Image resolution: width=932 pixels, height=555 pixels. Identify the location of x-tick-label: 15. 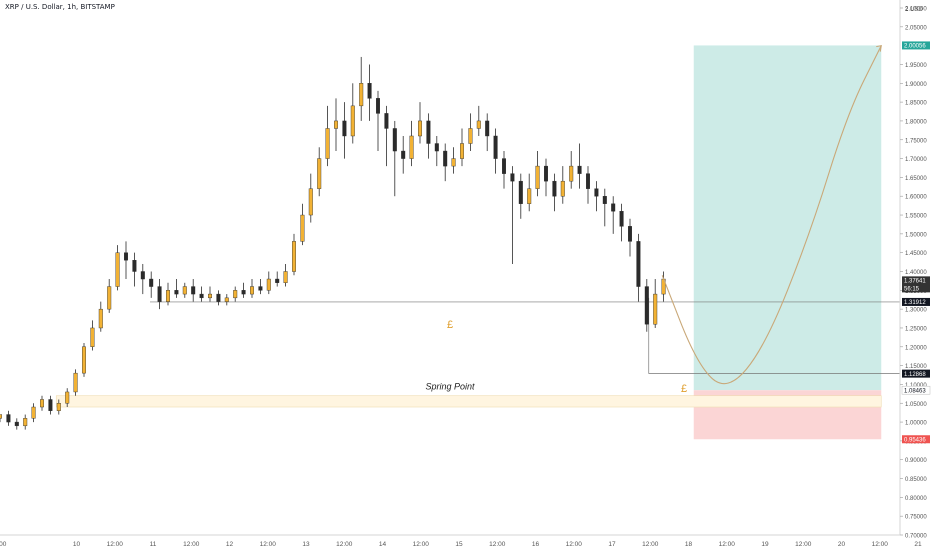
(459, 544).